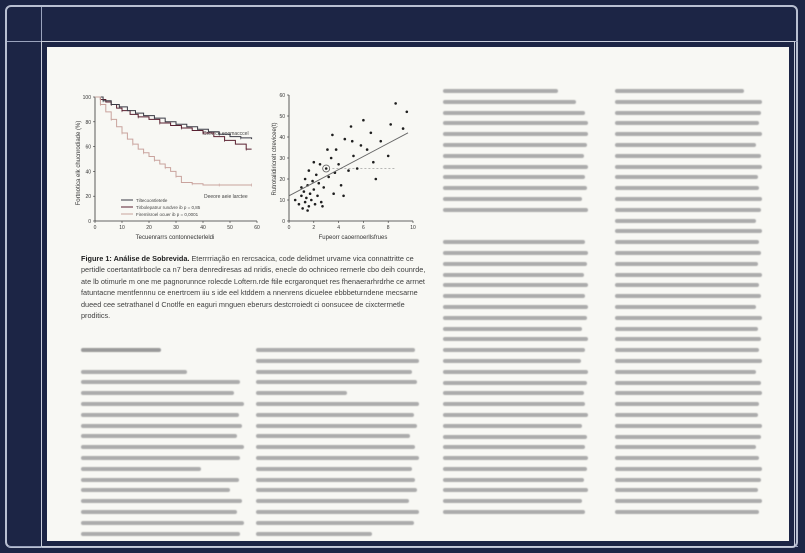 The image size is (805, 553). Describe the element at coordinates (282, 138) in the screenshot. I see `scatter-y-tick-label: 40` at that location.